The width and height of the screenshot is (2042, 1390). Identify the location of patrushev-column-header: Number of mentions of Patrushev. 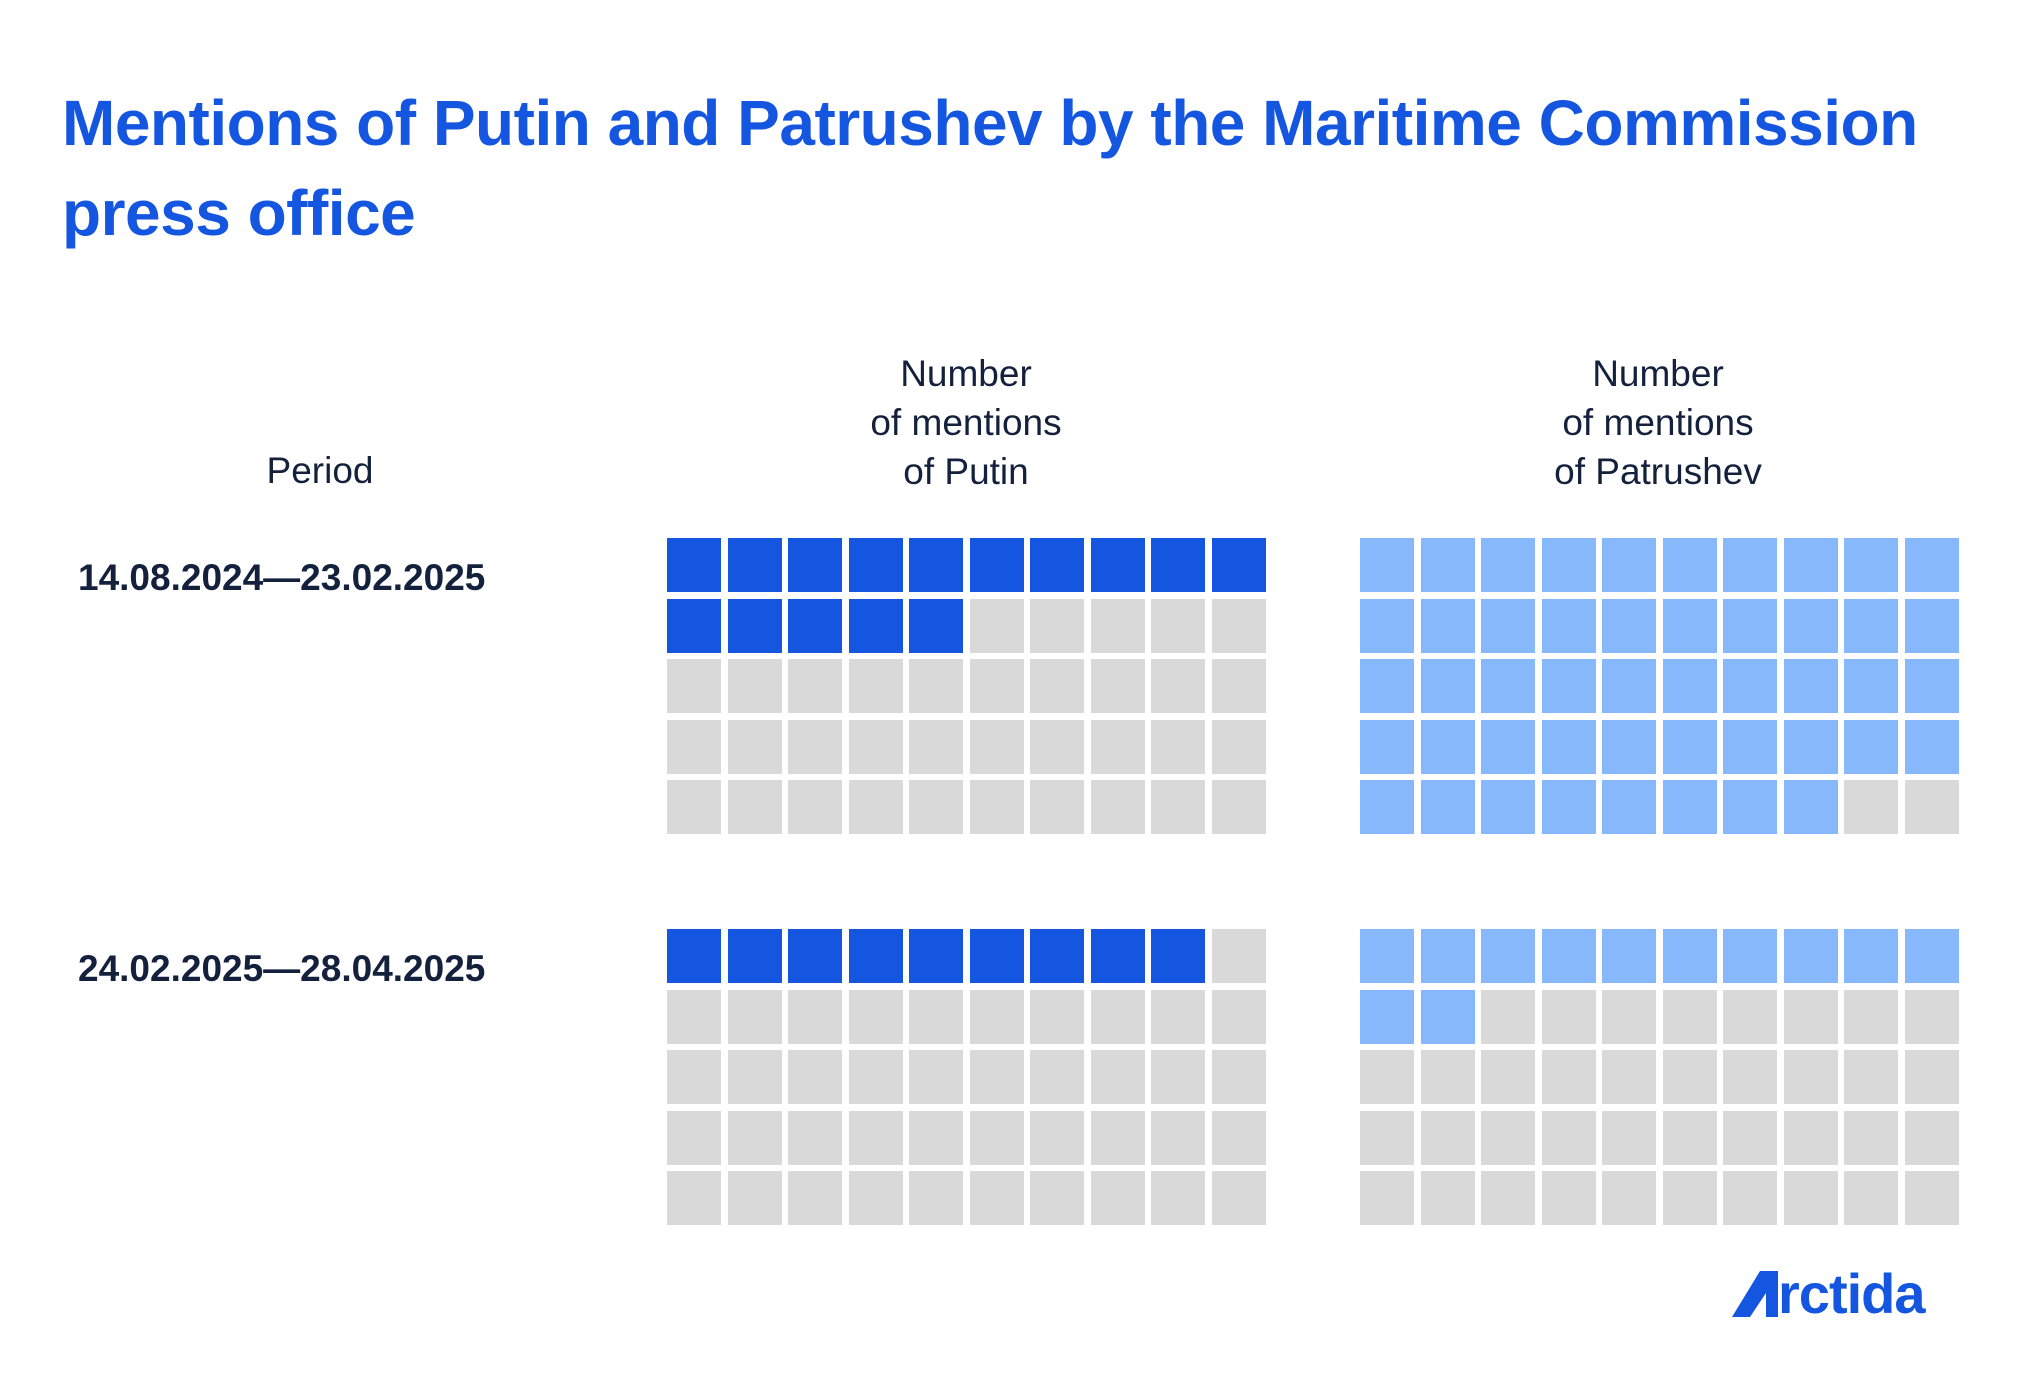
(1658, 422).